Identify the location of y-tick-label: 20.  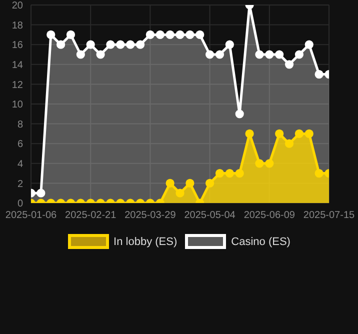
(18, 6).